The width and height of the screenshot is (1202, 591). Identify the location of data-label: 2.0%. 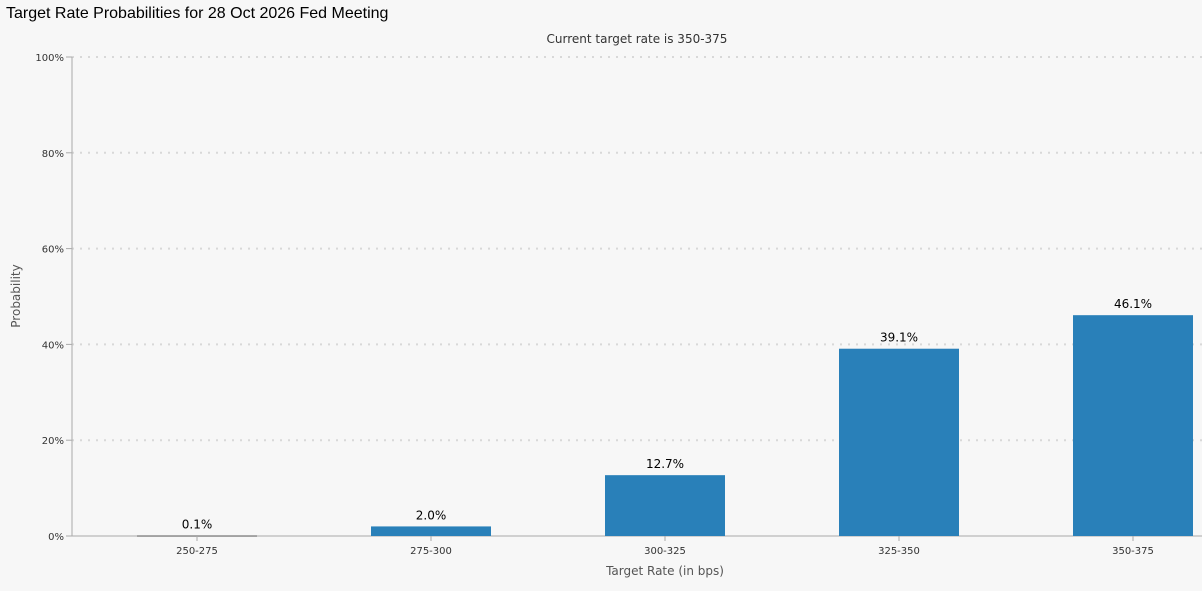
(431, 515).